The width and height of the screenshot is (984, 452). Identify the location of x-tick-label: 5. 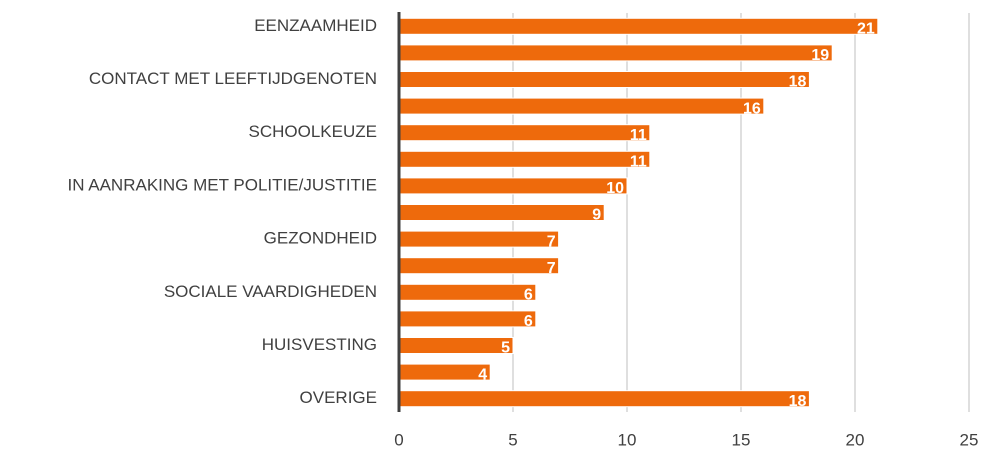
(512, 439).